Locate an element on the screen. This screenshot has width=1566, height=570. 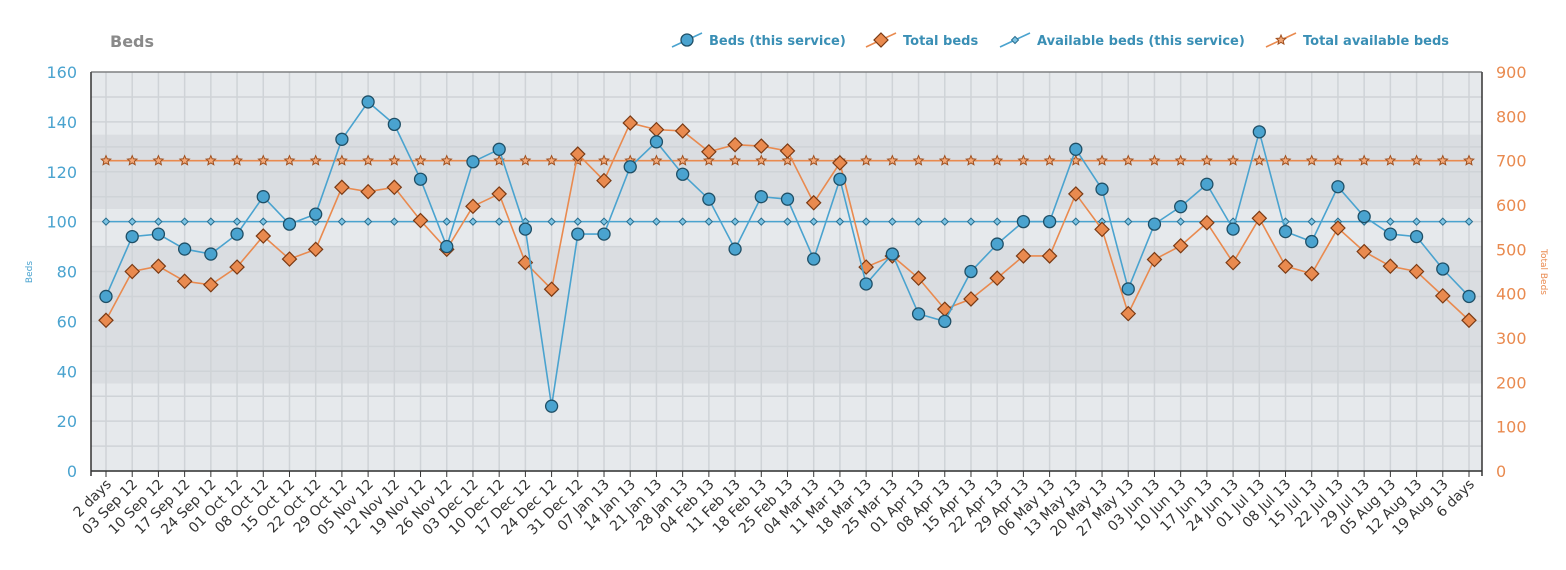
y-axis-label-right: Total Beds is located at coordinates (1543, 271).